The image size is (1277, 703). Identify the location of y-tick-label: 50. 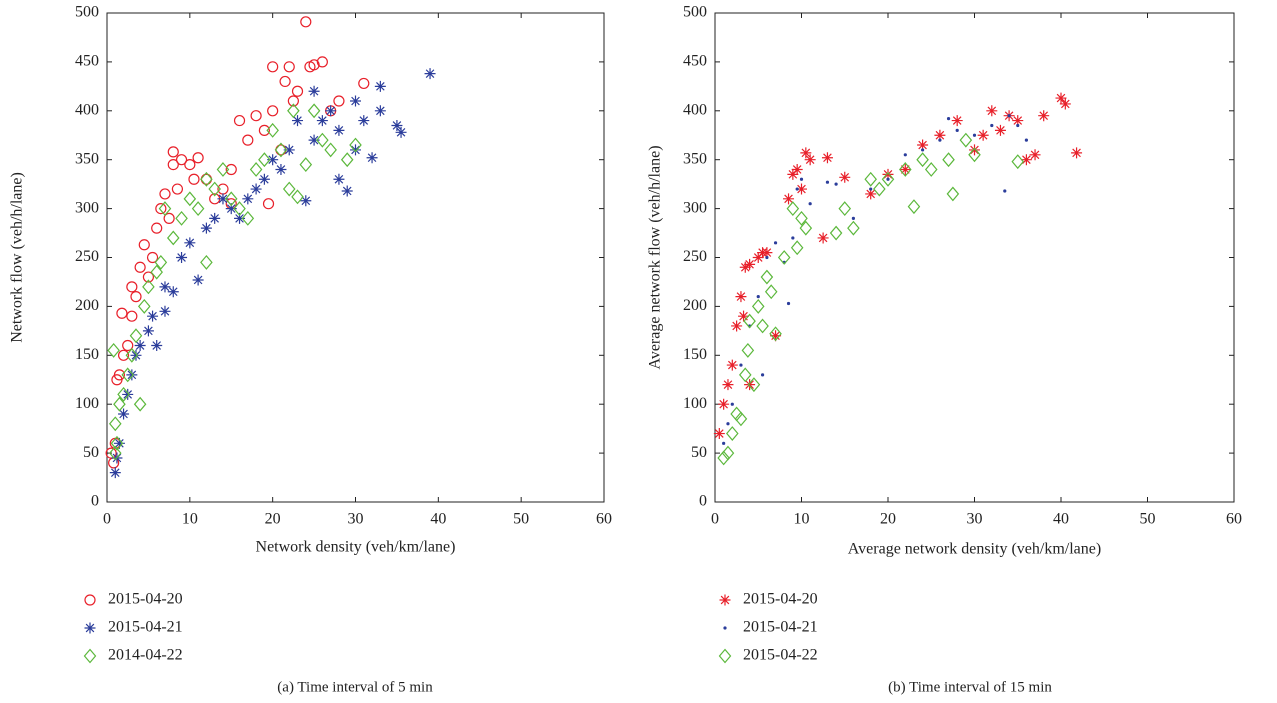
(699, 452).